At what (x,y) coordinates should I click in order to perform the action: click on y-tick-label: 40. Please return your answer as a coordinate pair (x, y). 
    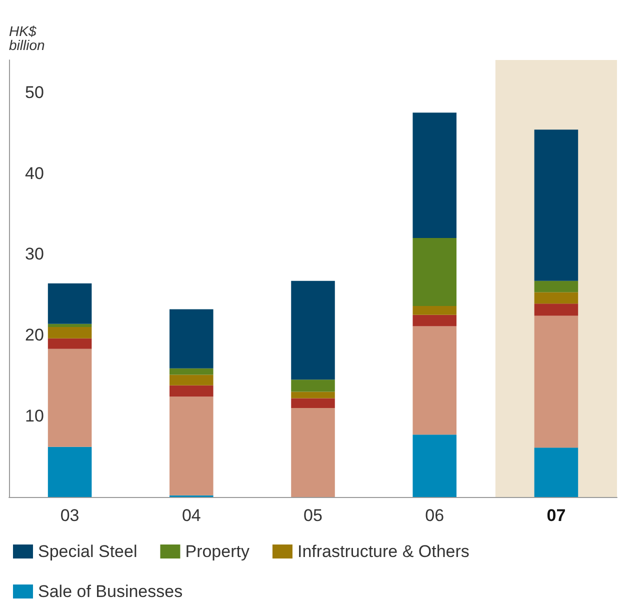
    Looking at the image, I should click on (34, 173).